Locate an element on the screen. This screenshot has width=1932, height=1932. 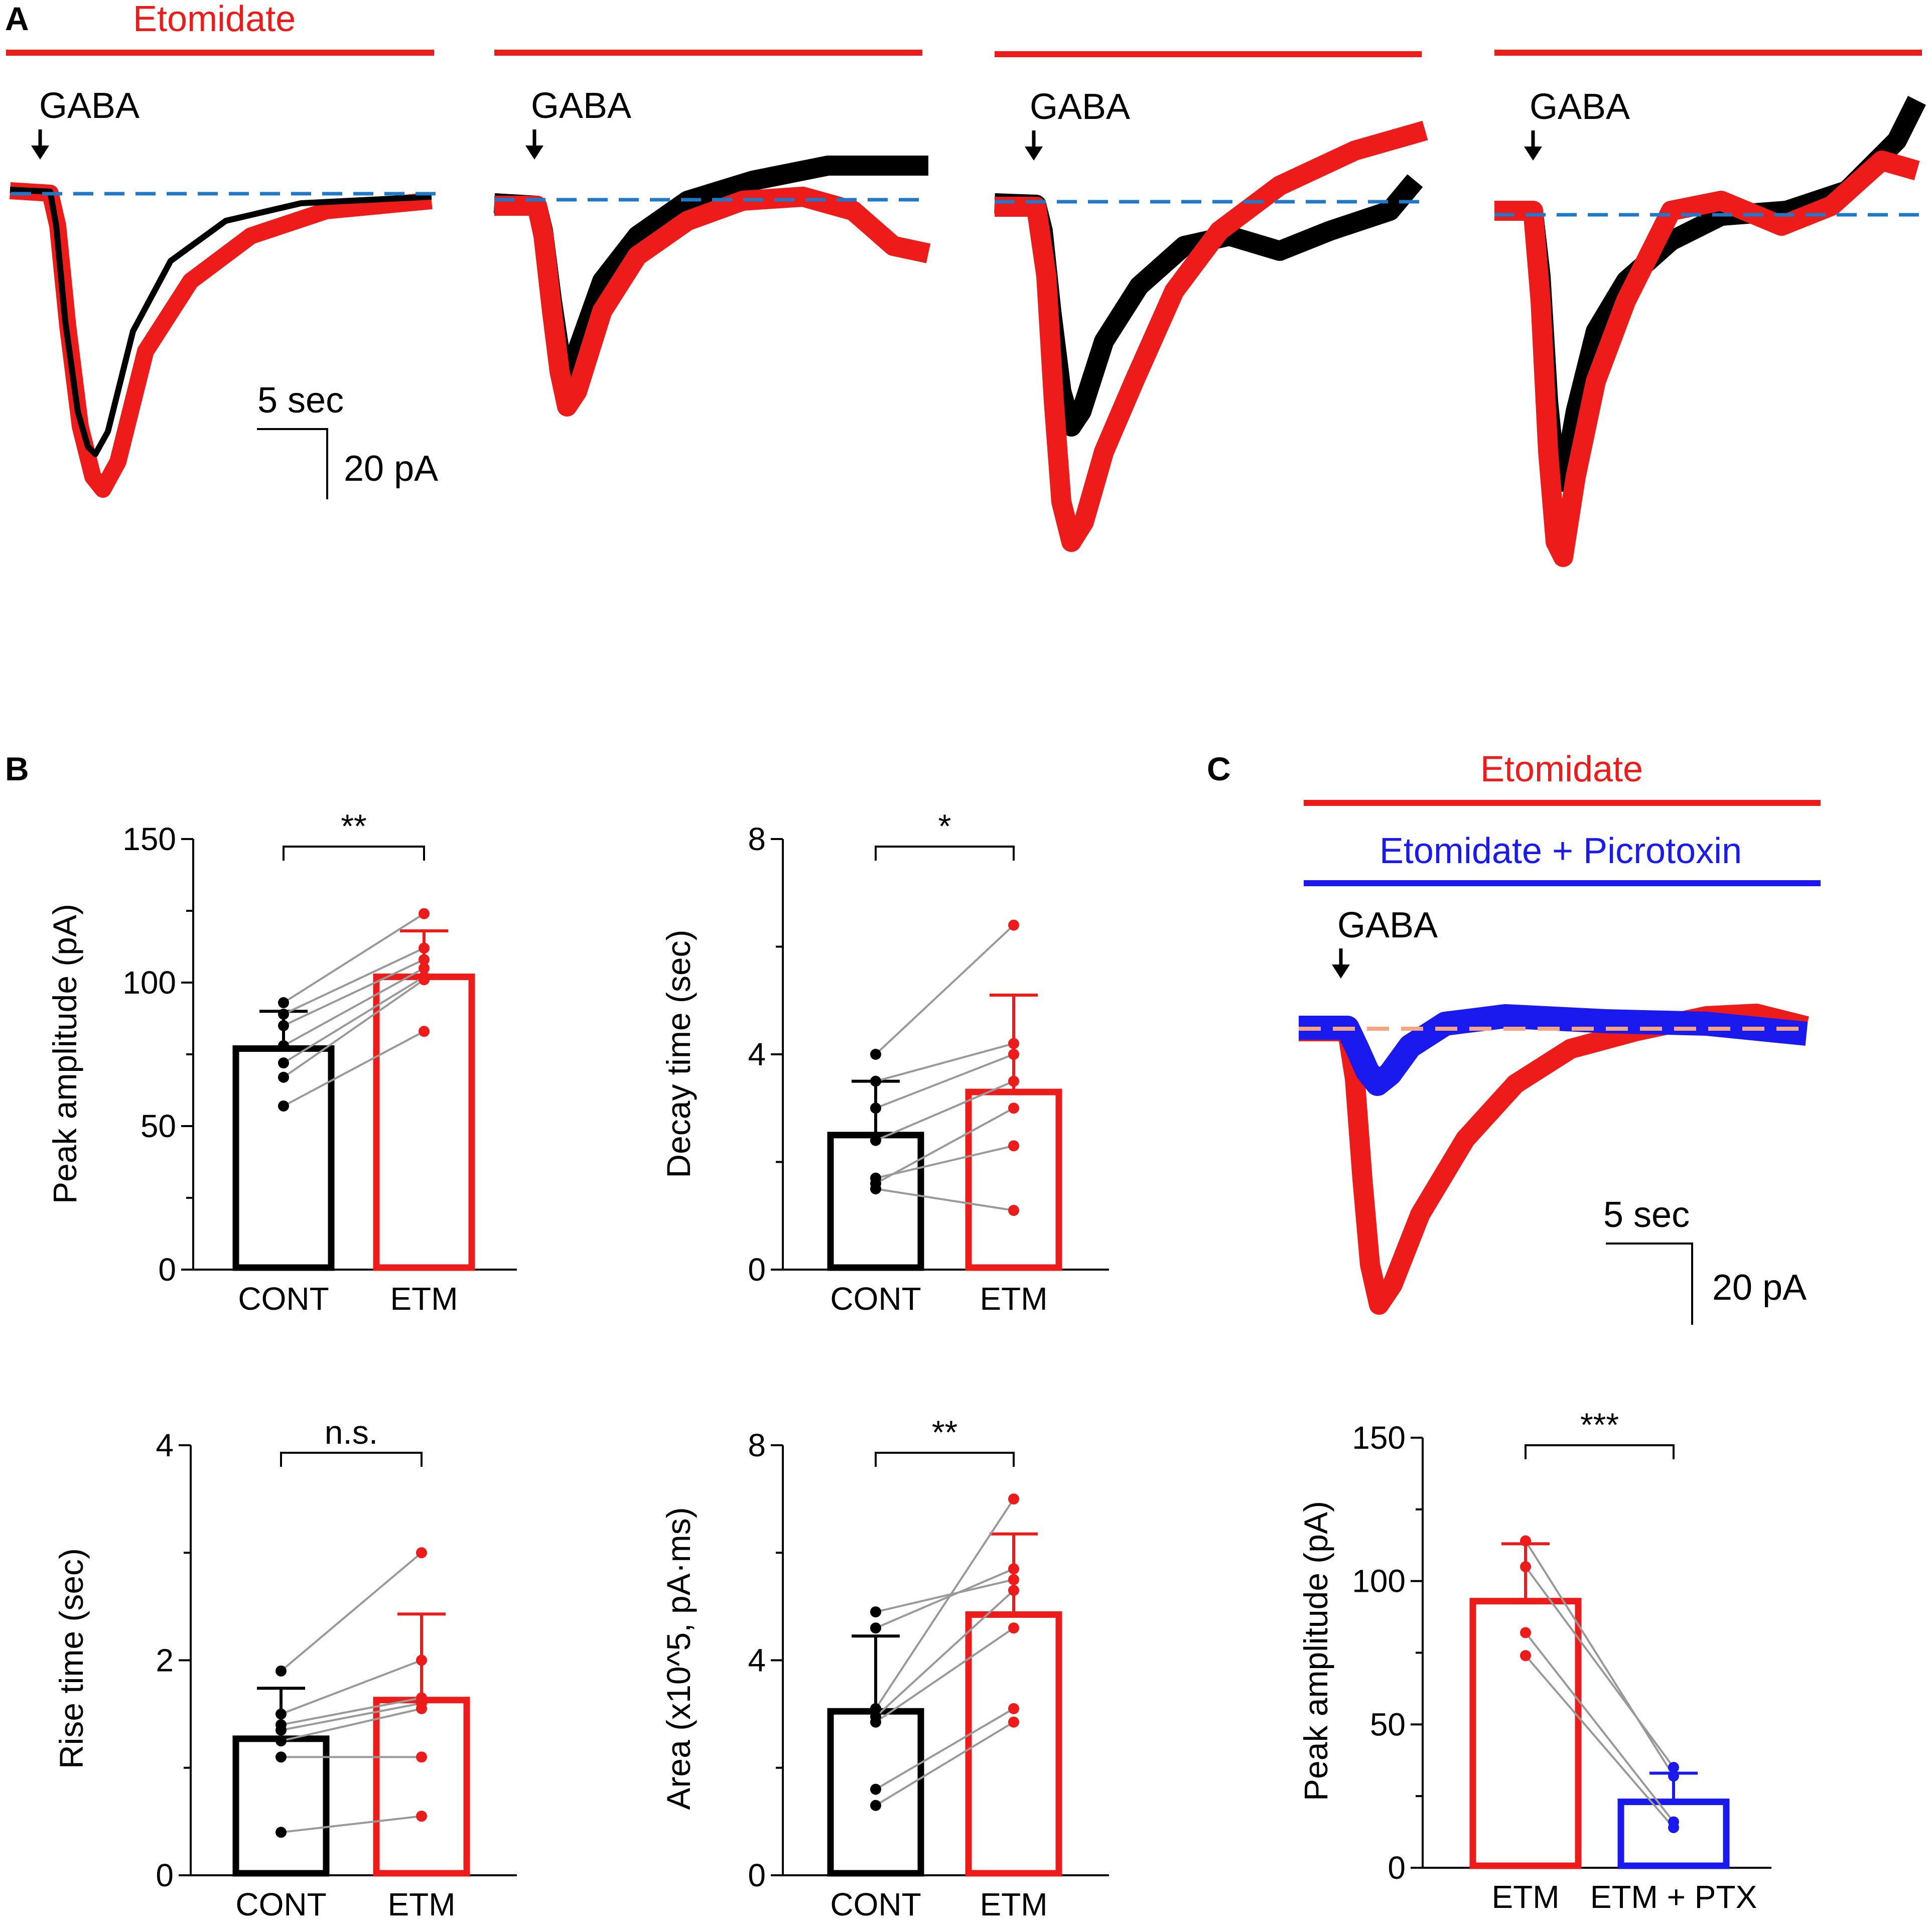
trace-c-ptx is located at coordinates (1553, 1050).